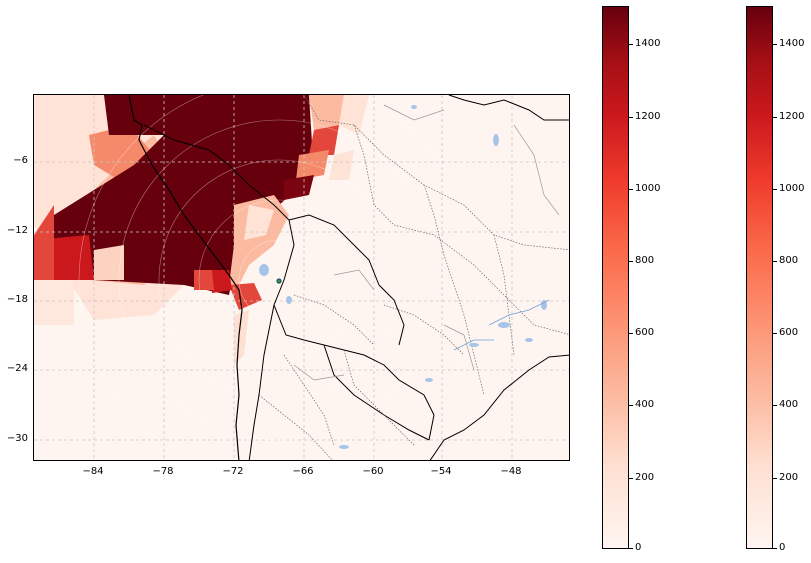 The width and height of the screenshot is (811, 563). I want to click on x-tick-label: −48, so click(511, 471).